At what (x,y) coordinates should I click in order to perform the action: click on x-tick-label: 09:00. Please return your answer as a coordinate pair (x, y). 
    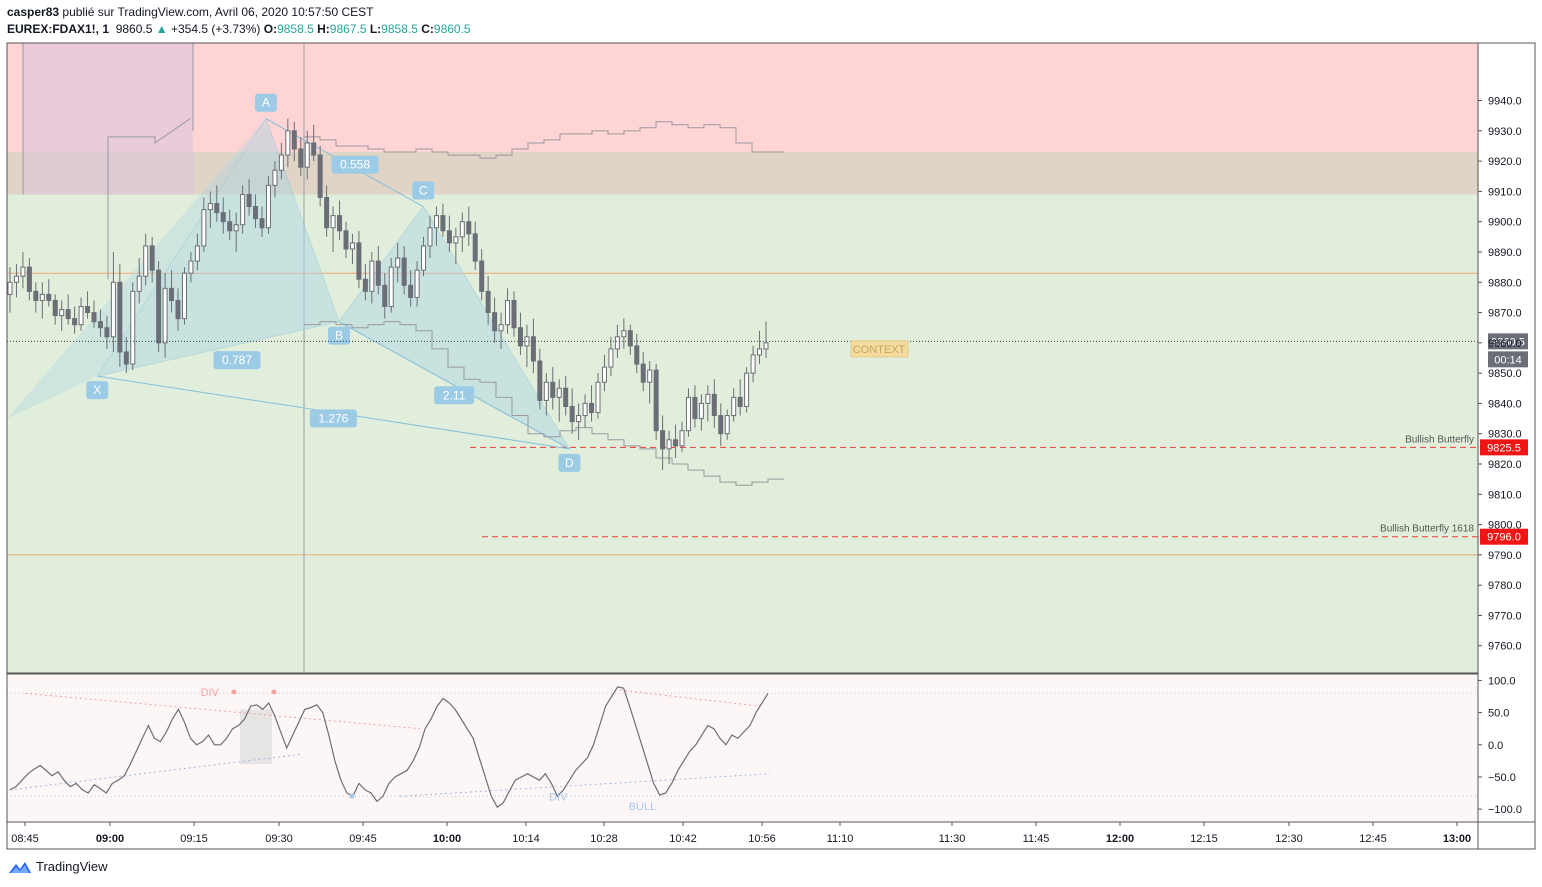
    Looking at the image, I should click on (110, 839).